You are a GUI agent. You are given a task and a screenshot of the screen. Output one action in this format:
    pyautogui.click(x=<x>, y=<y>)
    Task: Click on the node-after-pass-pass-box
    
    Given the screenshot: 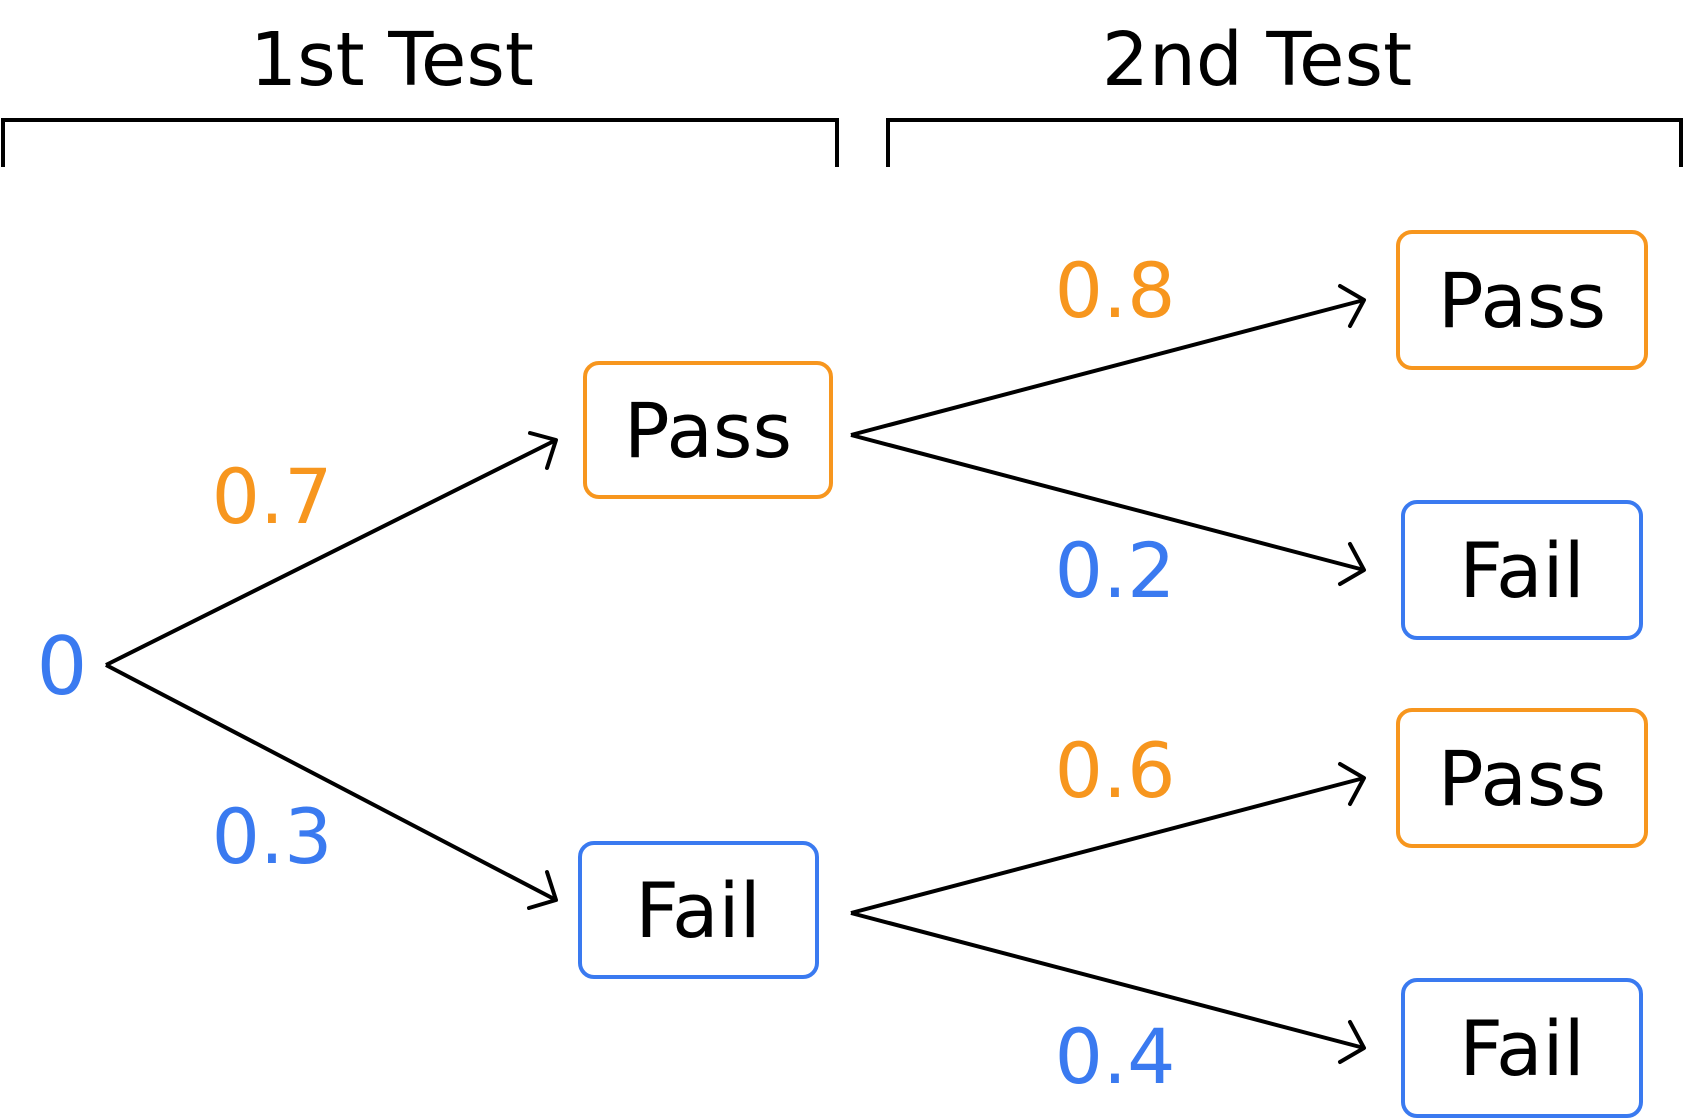 What is the action you would take?
    pyautogui.click(x=1522, y=300)
    